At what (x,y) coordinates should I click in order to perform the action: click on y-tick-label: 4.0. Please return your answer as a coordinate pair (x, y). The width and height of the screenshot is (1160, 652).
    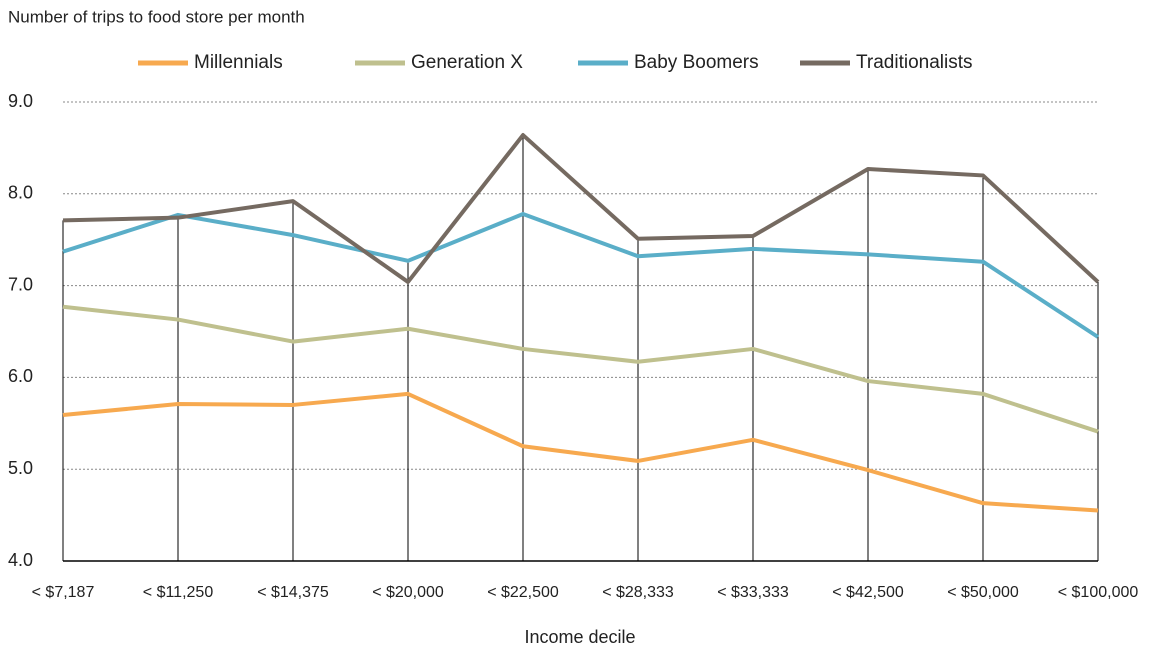
    Looking at the image, I should click on (20, 560).